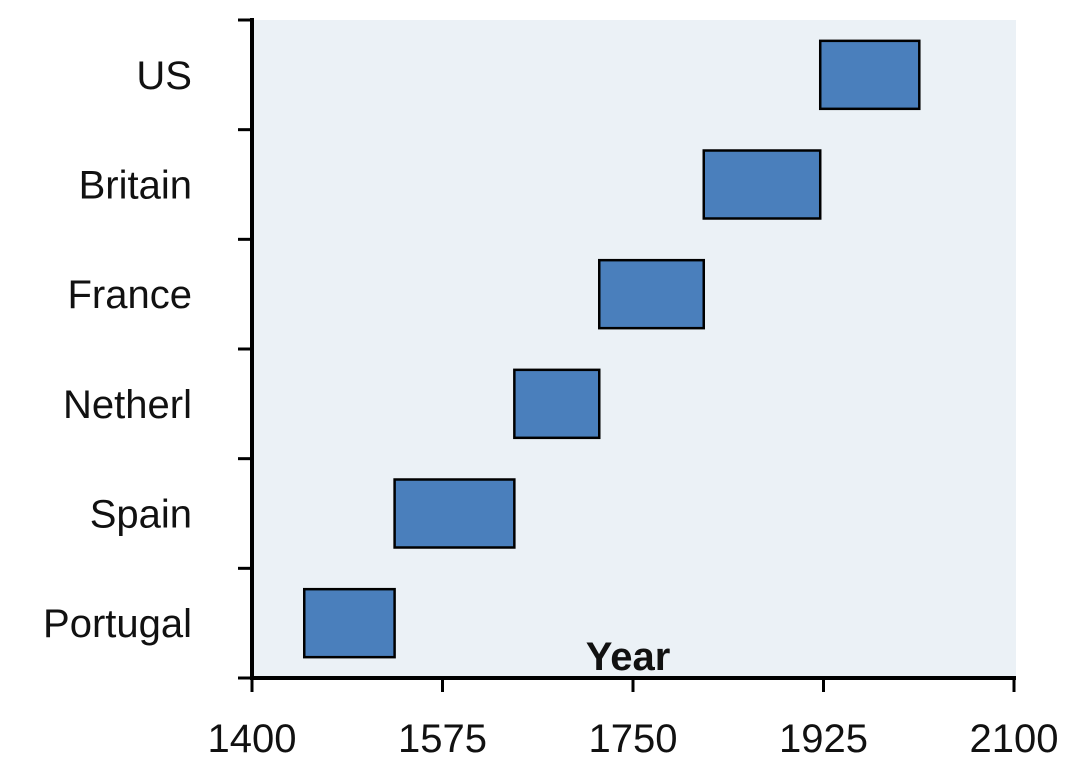 This screenshot has height=774, width=1090. I want to click on category-label: Portugal, so click(117, 624).